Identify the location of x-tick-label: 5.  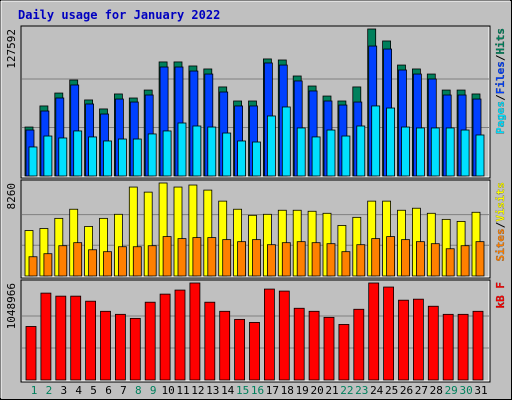
(93, 390).